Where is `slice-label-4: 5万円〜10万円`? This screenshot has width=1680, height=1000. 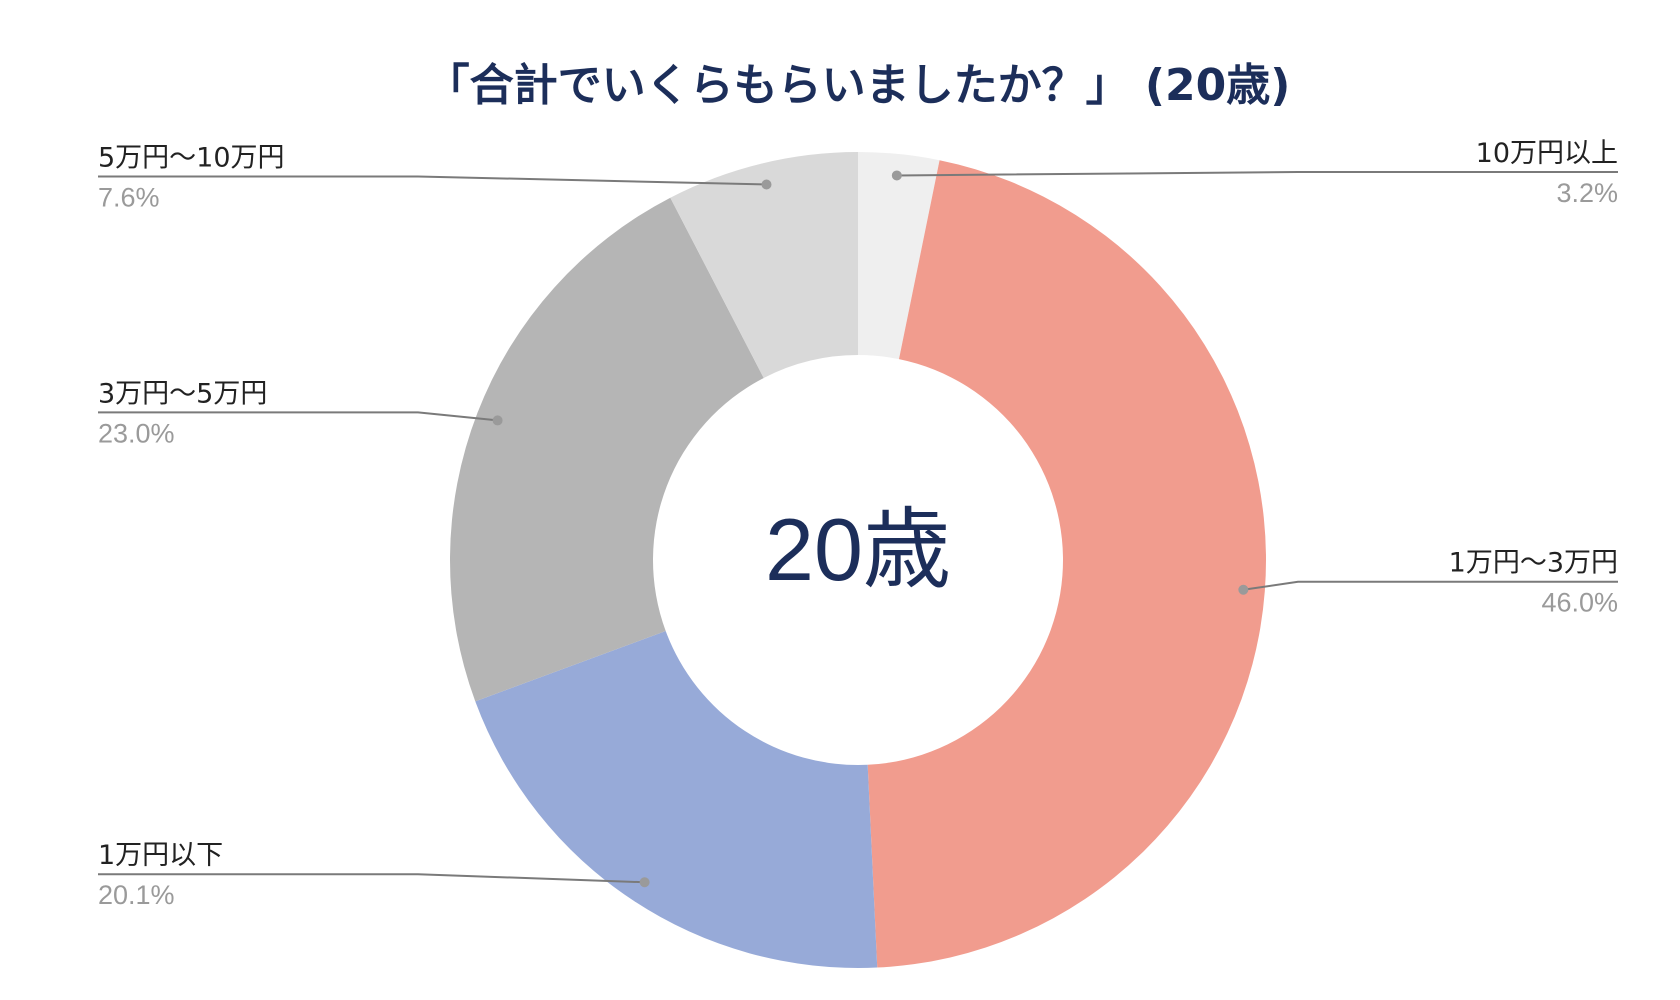
slice-label-4: 5万円〜10万円 is located at coordinates (191, 157).